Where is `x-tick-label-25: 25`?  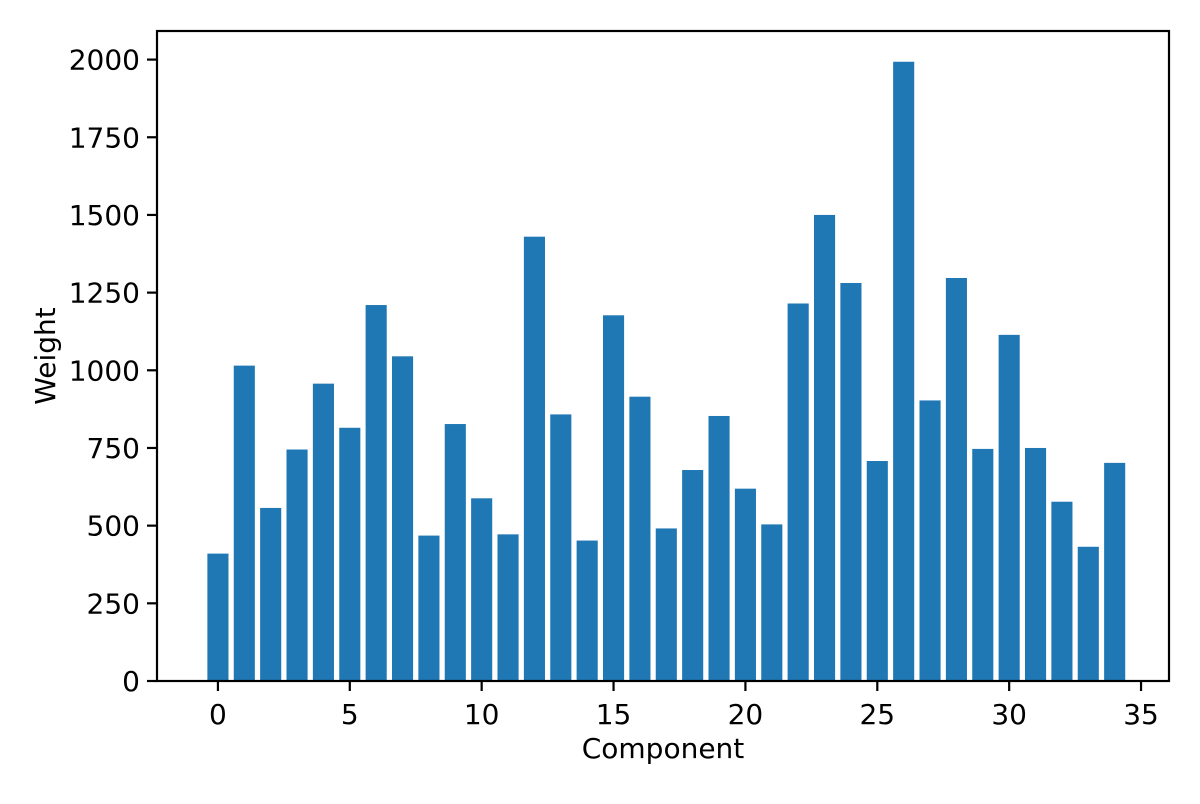
x-tick-label-25: 25 is located at coordinates (877, 714).